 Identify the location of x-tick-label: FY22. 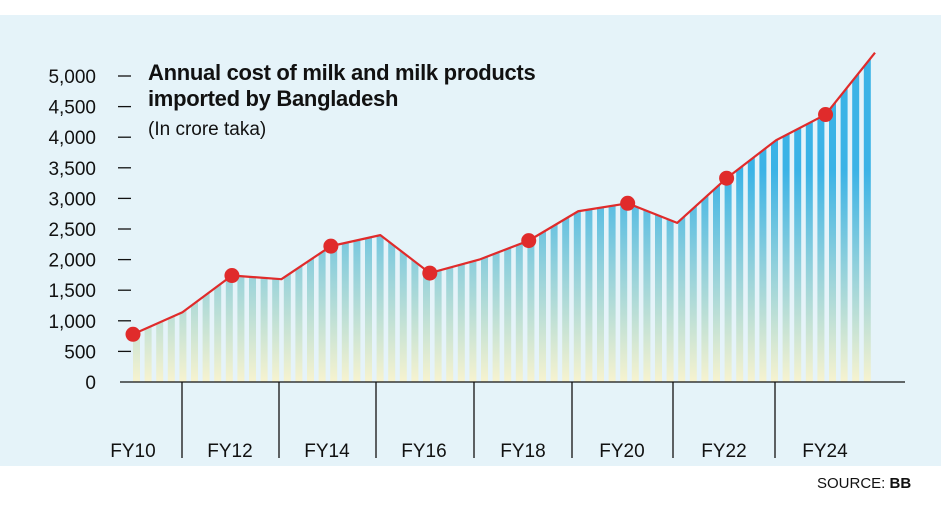
(723, 451).